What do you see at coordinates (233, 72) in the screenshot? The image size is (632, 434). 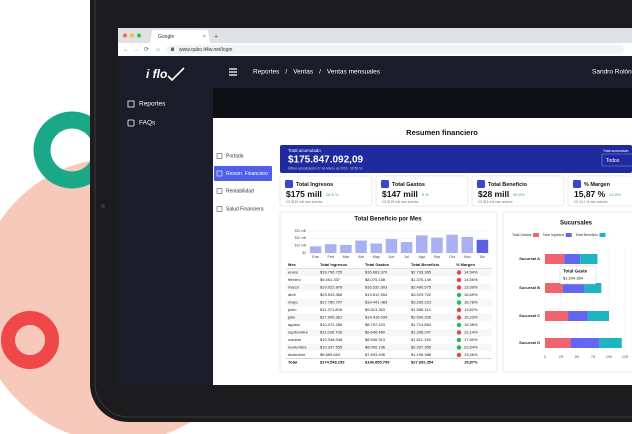 I see `menu-button` at bounding box center [233, 72].